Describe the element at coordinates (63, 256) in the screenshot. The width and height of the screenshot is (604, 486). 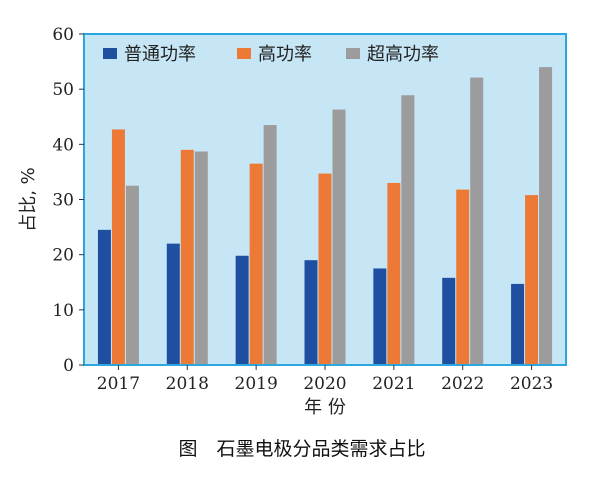
I see `y-tick-label: 20` at that location.